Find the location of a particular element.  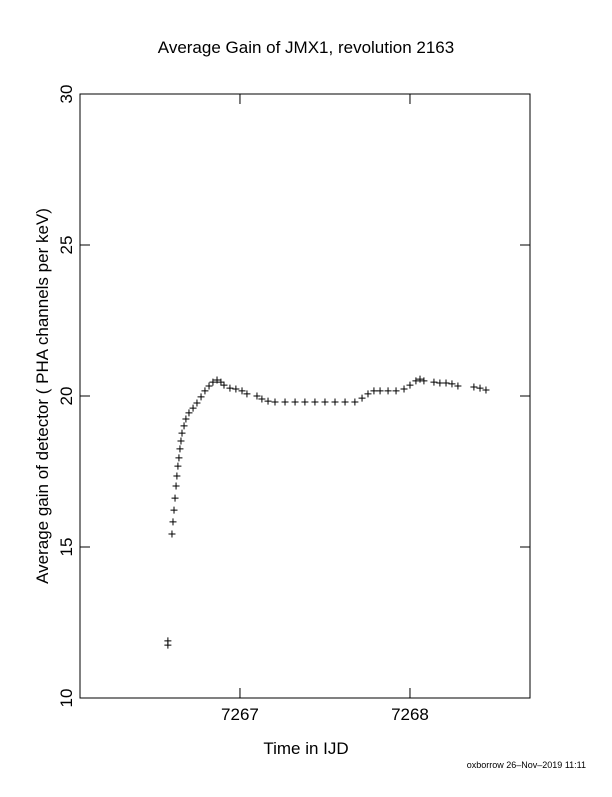

y-tick-label: 10 is located at coordinates (66, 698).